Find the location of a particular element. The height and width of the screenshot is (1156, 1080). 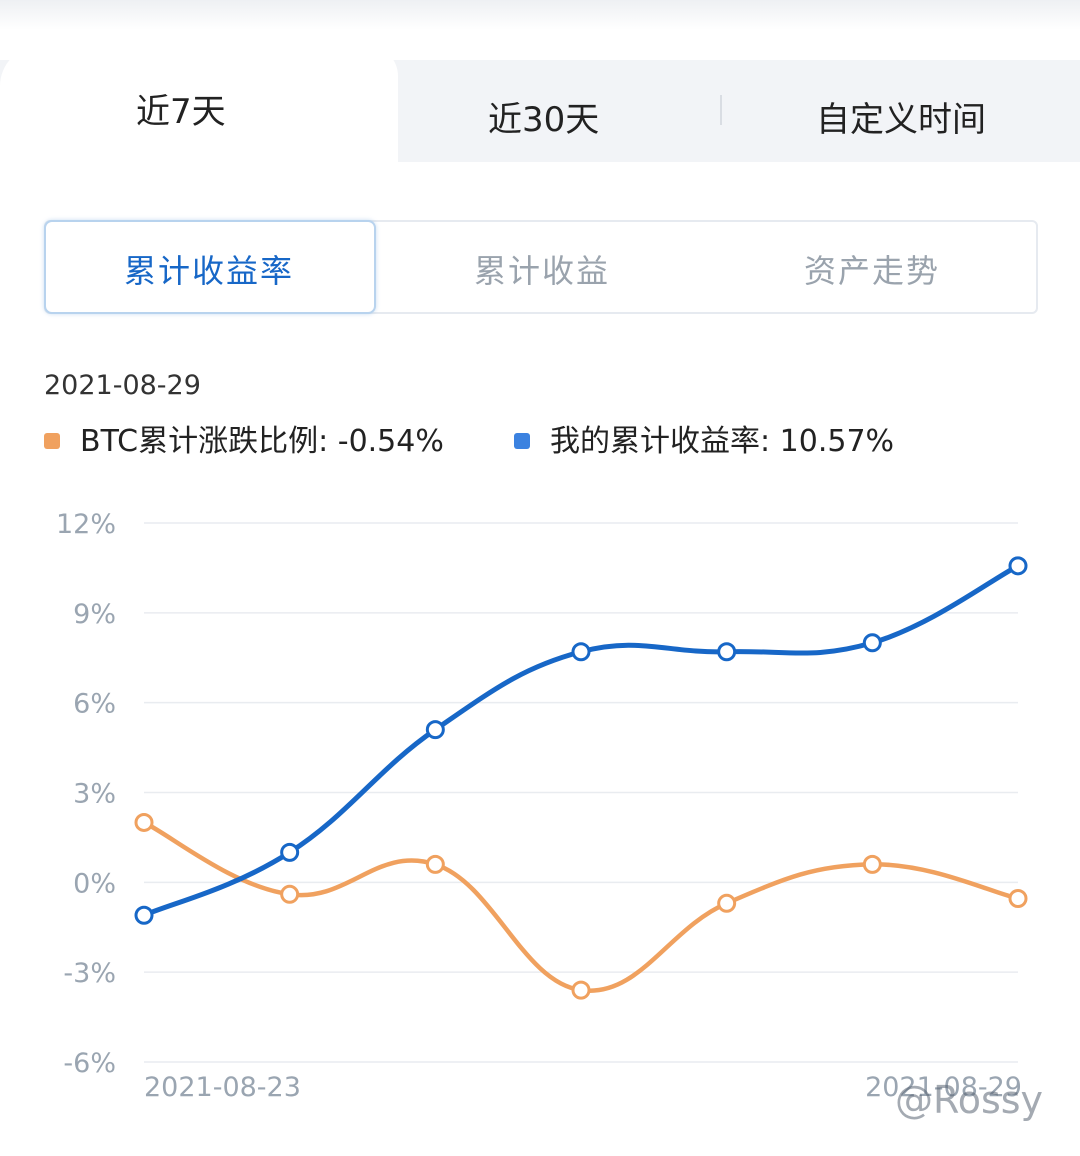

tab-7-days: 近7天 is located at coordinates (181, 112).